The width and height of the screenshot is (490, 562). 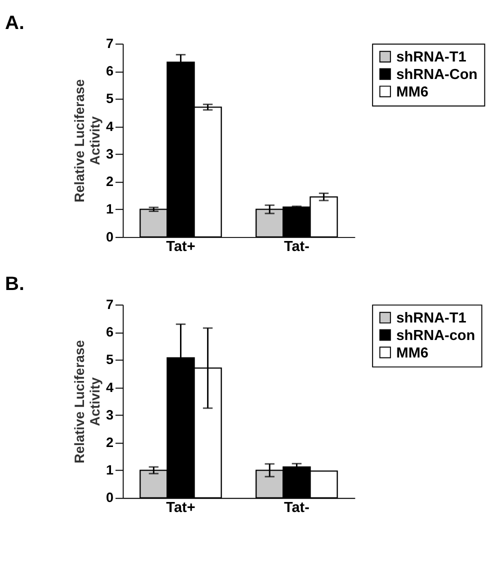 What do you see at coordinates (14, 285) in the screenshot?
I see `chart-title: B.` at bounding box center [14, 285].